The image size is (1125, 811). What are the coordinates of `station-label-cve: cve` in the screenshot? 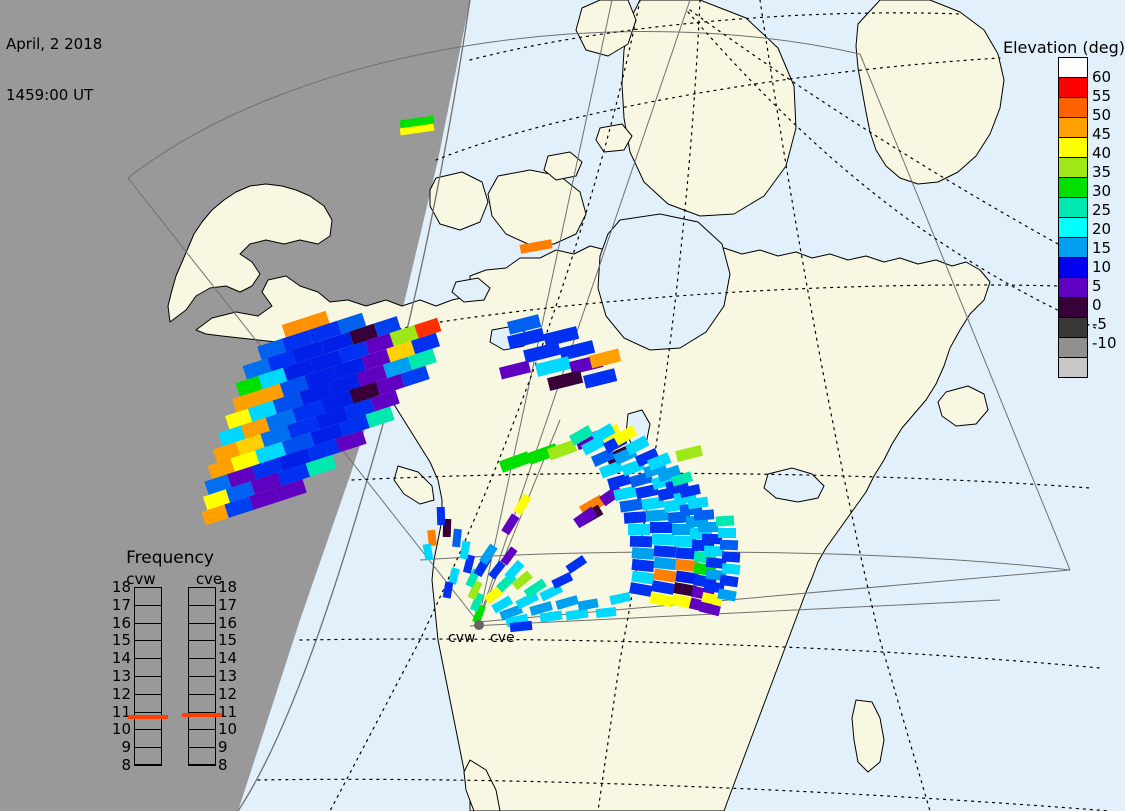 It's located at (502, 638).